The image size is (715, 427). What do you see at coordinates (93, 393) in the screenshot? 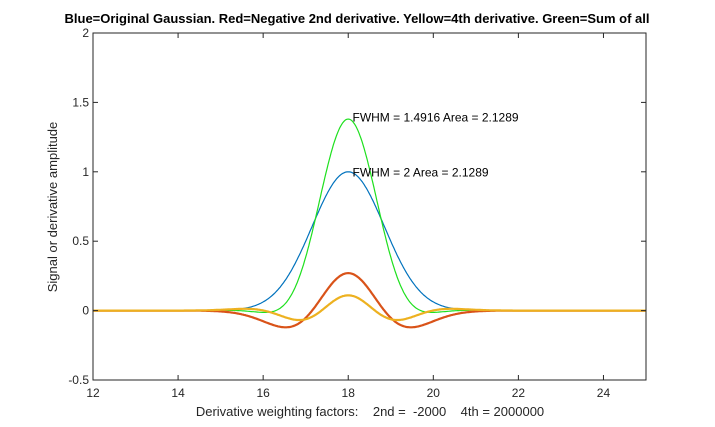
I see `x-tick-label: 12` at bounding box center [93, 393].